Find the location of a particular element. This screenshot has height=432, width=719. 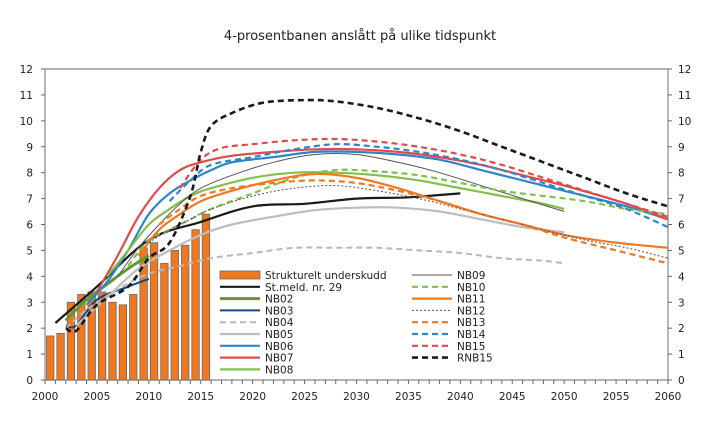

y-tick-label-right: 10 is located at coordinates (684, 122).